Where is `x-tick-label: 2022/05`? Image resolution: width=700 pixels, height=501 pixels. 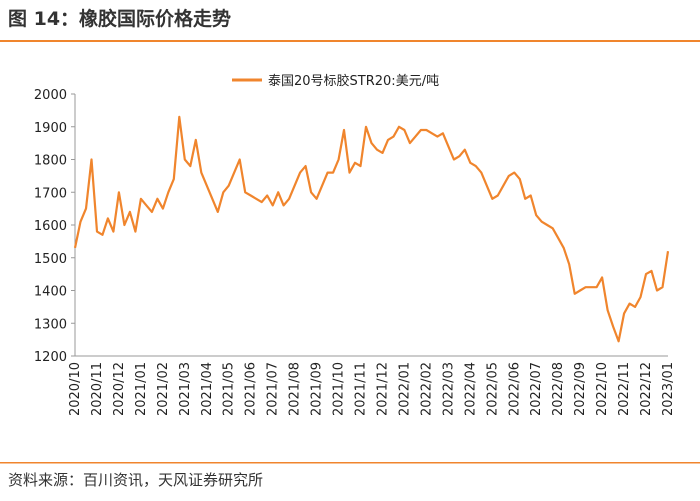 x-tick-label: 2022/05 is located at coordinates (492, 389).